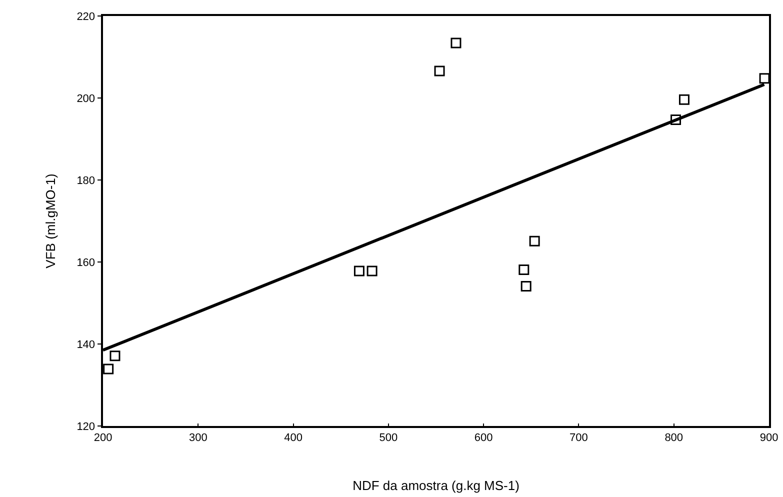  What do you see at coordinates (579, 438) in the screenshot?
I see `x-tick-label: 700` at bounding box center [579, 438].